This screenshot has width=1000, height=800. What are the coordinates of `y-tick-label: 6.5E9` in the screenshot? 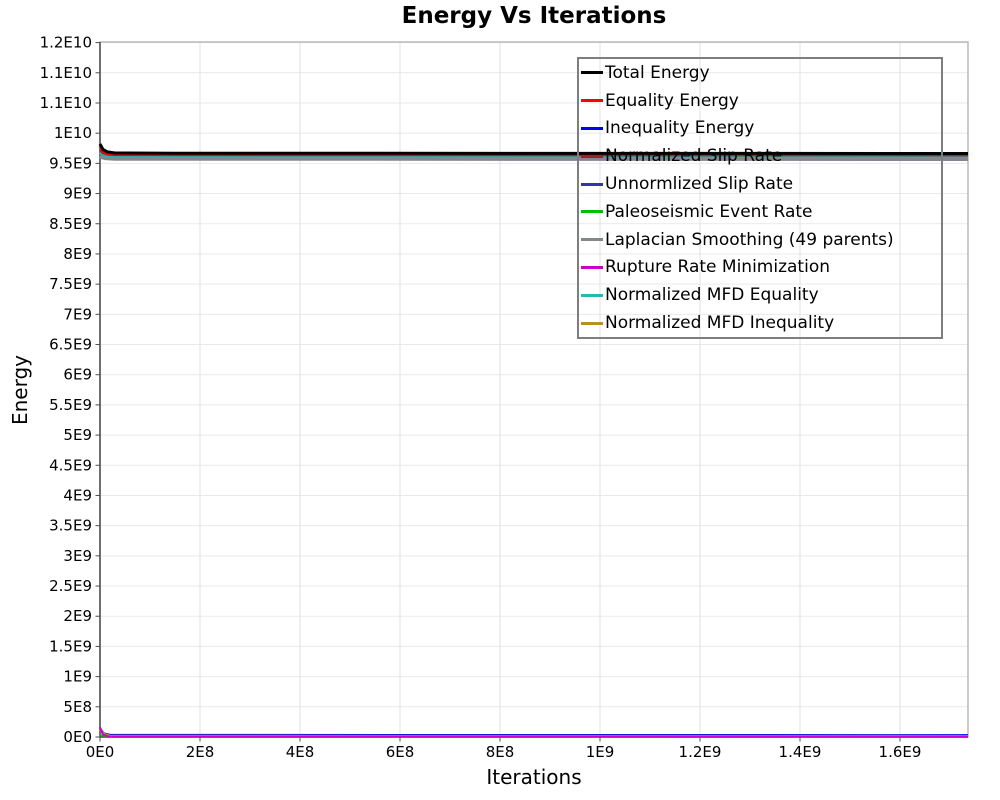 It's located at (70, 345).